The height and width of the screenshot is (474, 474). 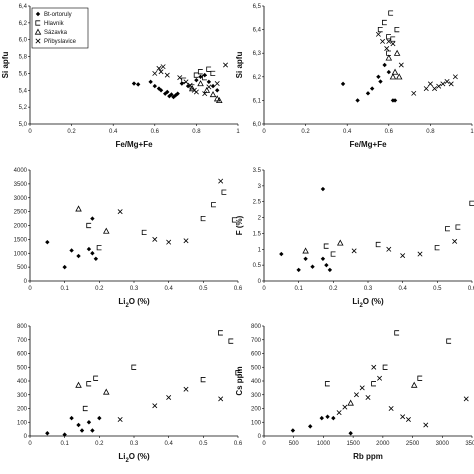 What do you see at coordinates (21, 185) in the screenshot?
I see `y-tick-label: 3500` at bounding box center [21, 185].